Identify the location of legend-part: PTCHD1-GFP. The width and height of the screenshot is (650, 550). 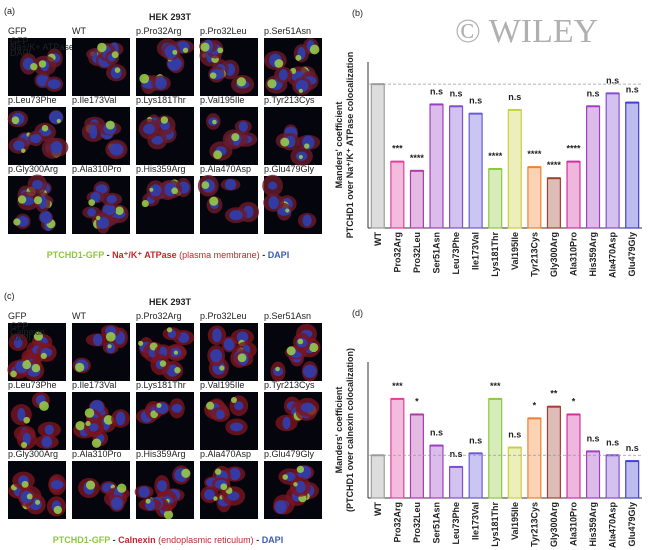
(81, 540).